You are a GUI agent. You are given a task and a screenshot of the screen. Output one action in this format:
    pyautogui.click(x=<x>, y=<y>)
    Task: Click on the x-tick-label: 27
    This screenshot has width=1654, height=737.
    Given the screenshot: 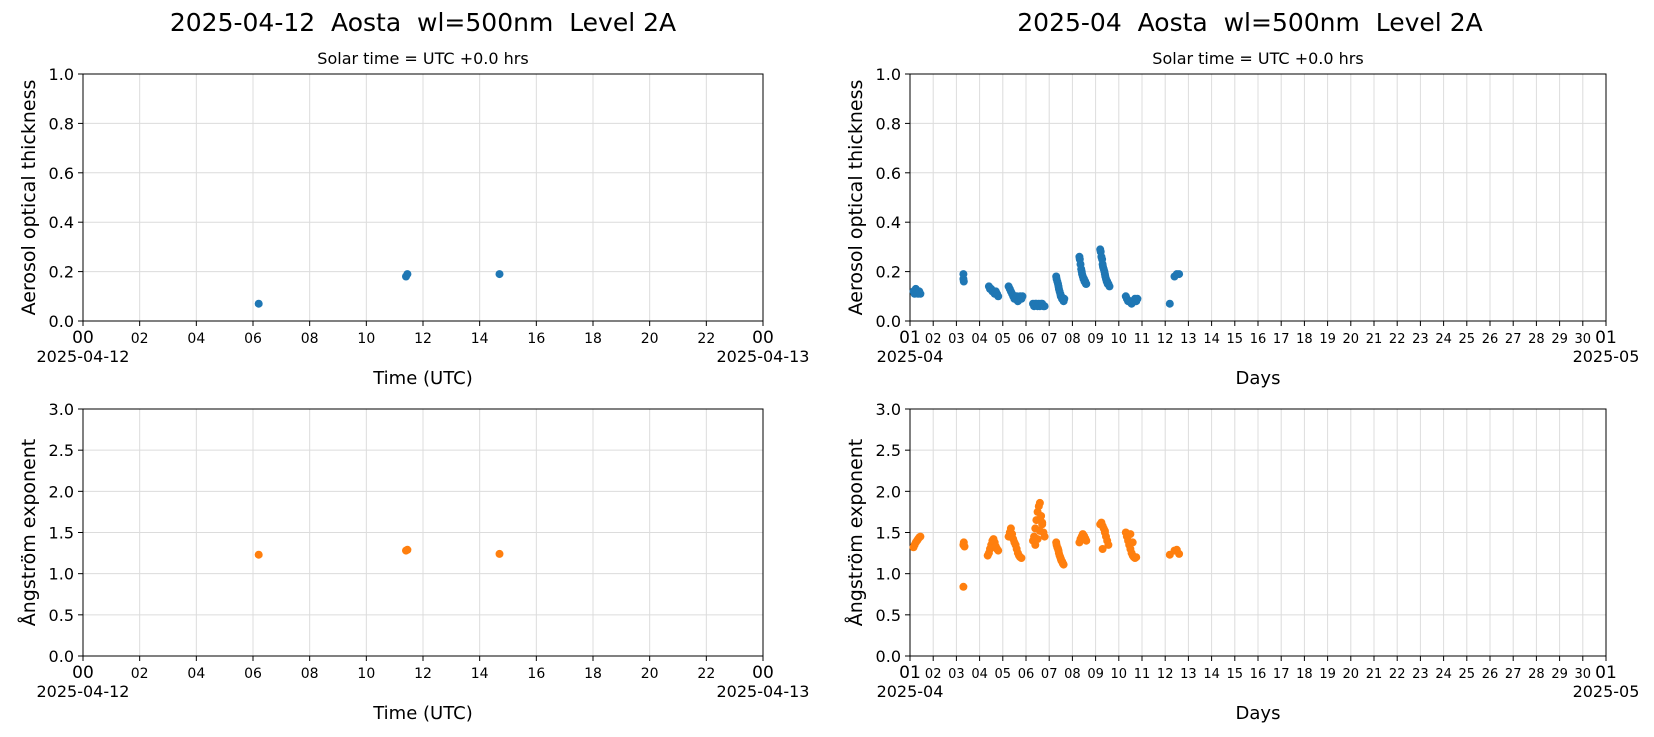 What is the action you would take?
    pyautogui.click(x=1513, y=339)
    